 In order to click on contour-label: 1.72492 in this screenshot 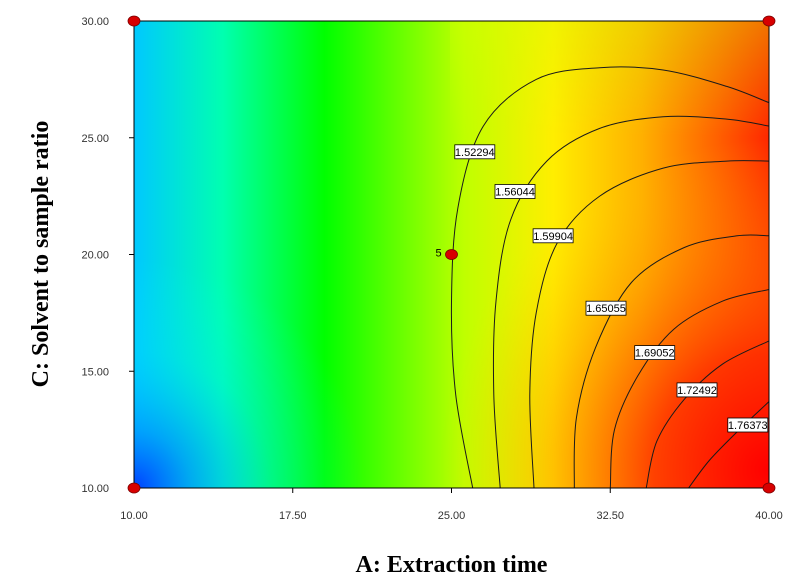, I will do `click(697, 391)`.